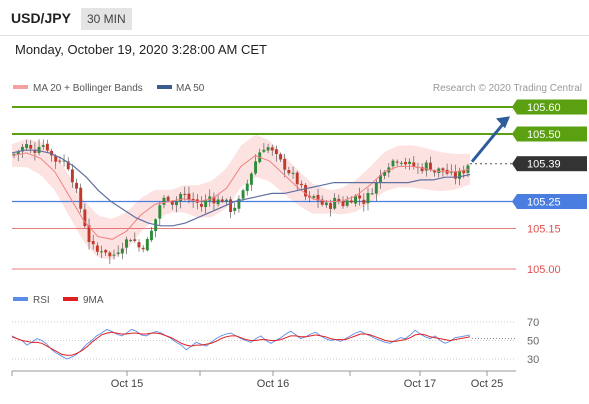  I want to click on level-box-105.25, so click(552, 201).